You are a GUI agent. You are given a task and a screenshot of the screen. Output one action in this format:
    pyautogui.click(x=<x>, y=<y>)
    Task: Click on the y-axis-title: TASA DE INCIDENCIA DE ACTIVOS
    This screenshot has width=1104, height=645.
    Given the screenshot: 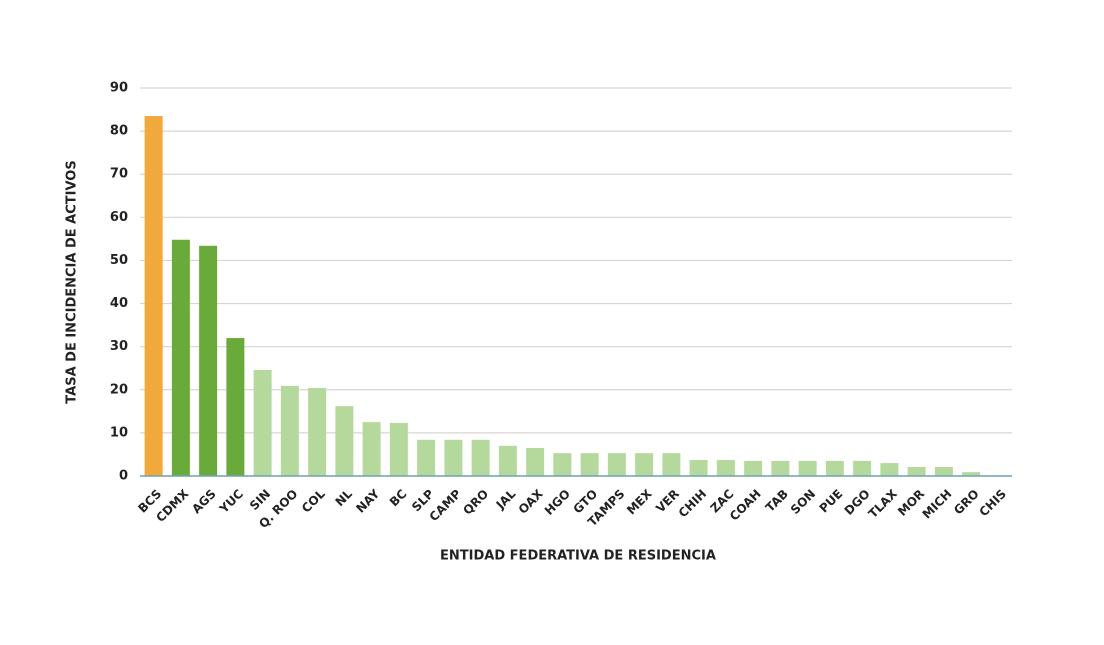 What is the action you would take?
    pyautogui.click(x=72, y=281)
    